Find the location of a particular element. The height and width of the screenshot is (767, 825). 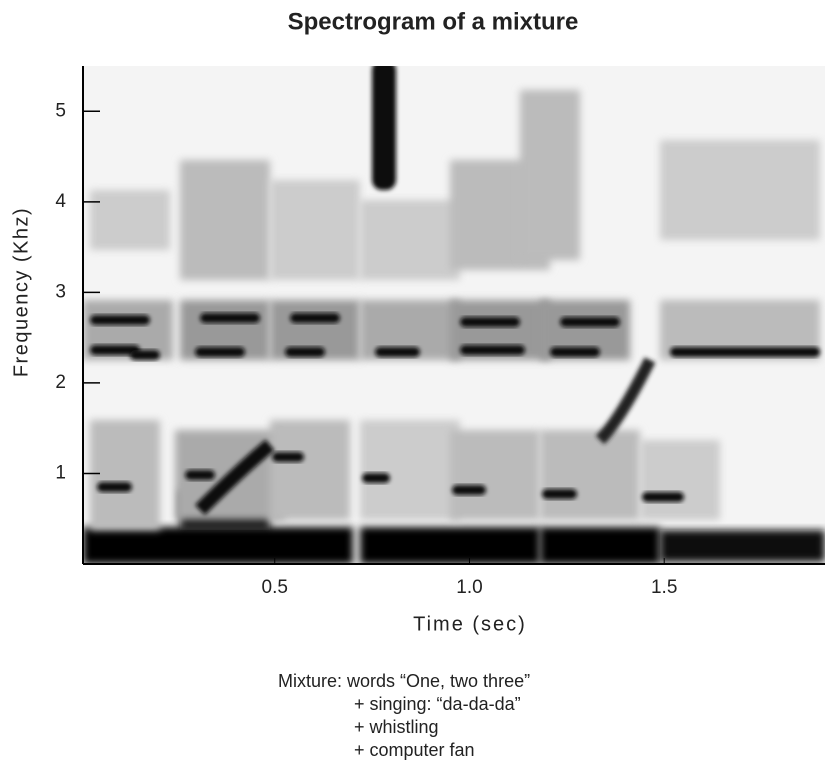

annotation-line: + whistling is located at coordinates (396, 727).